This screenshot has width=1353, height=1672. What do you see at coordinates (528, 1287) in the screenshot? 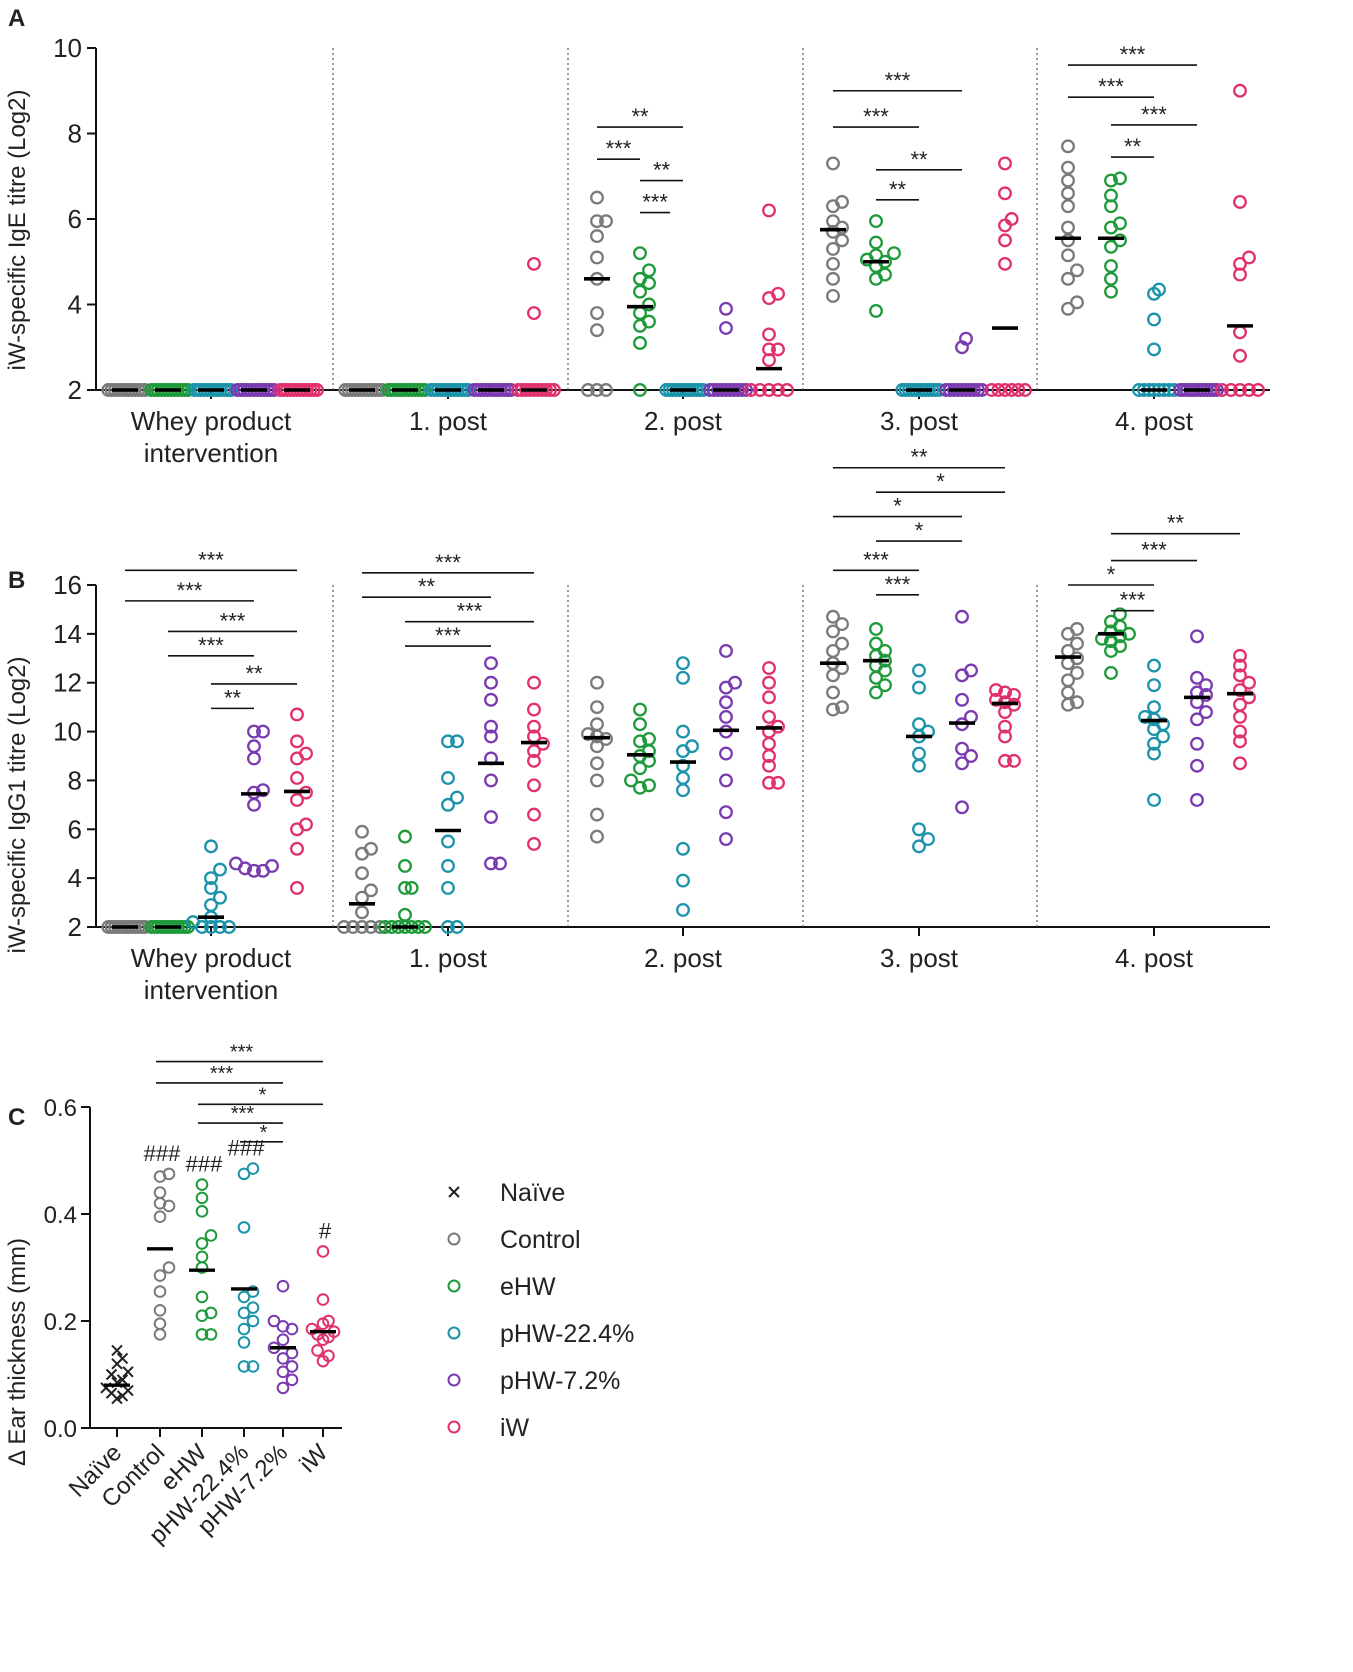
I see `legend-label: eHW` at bounding box center [528, 1287].